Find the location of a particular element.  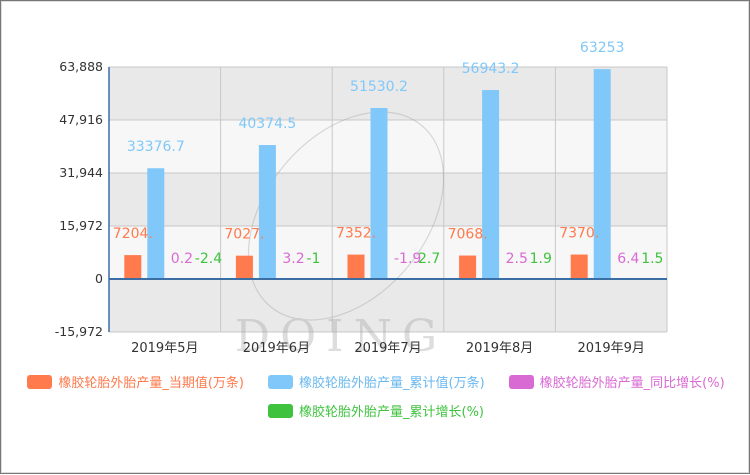

legend-row-2: 橡胶轮胎外胎产量_累计增长(%) is located at coordinates (375, 410).